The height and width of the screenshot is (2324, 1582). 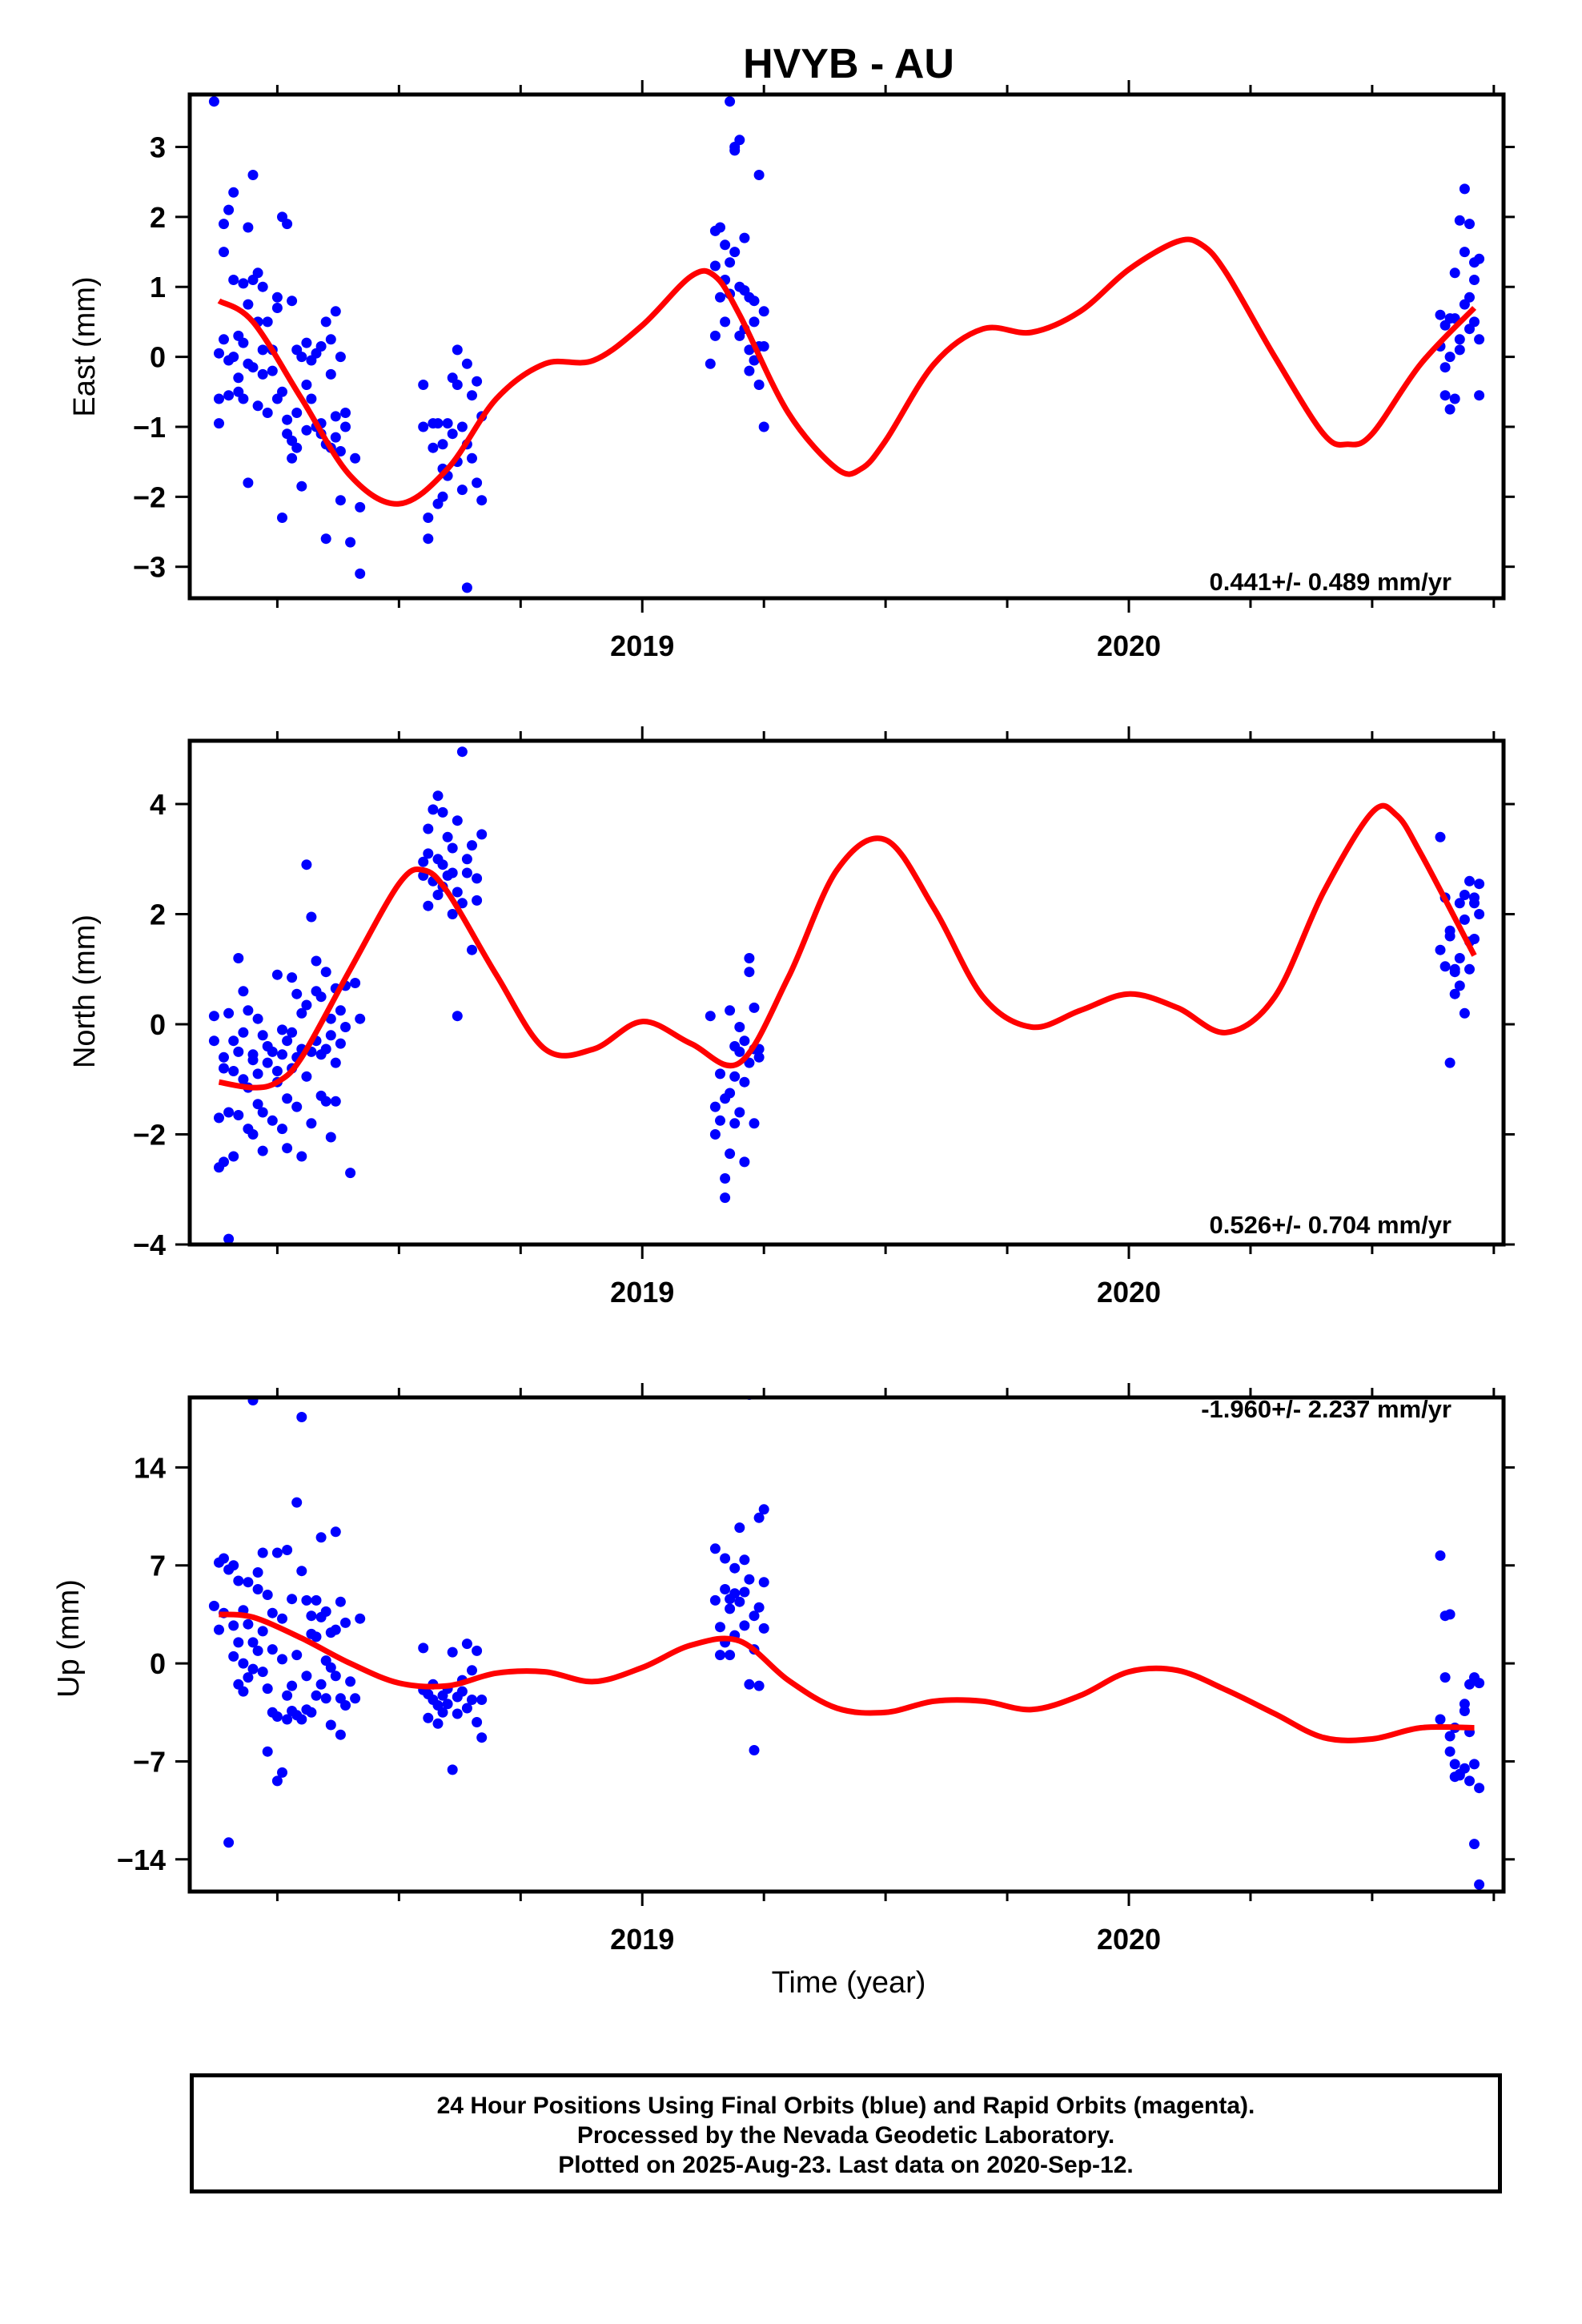 I want to click on y-tick-label: 2, so click(x=158, y=218).